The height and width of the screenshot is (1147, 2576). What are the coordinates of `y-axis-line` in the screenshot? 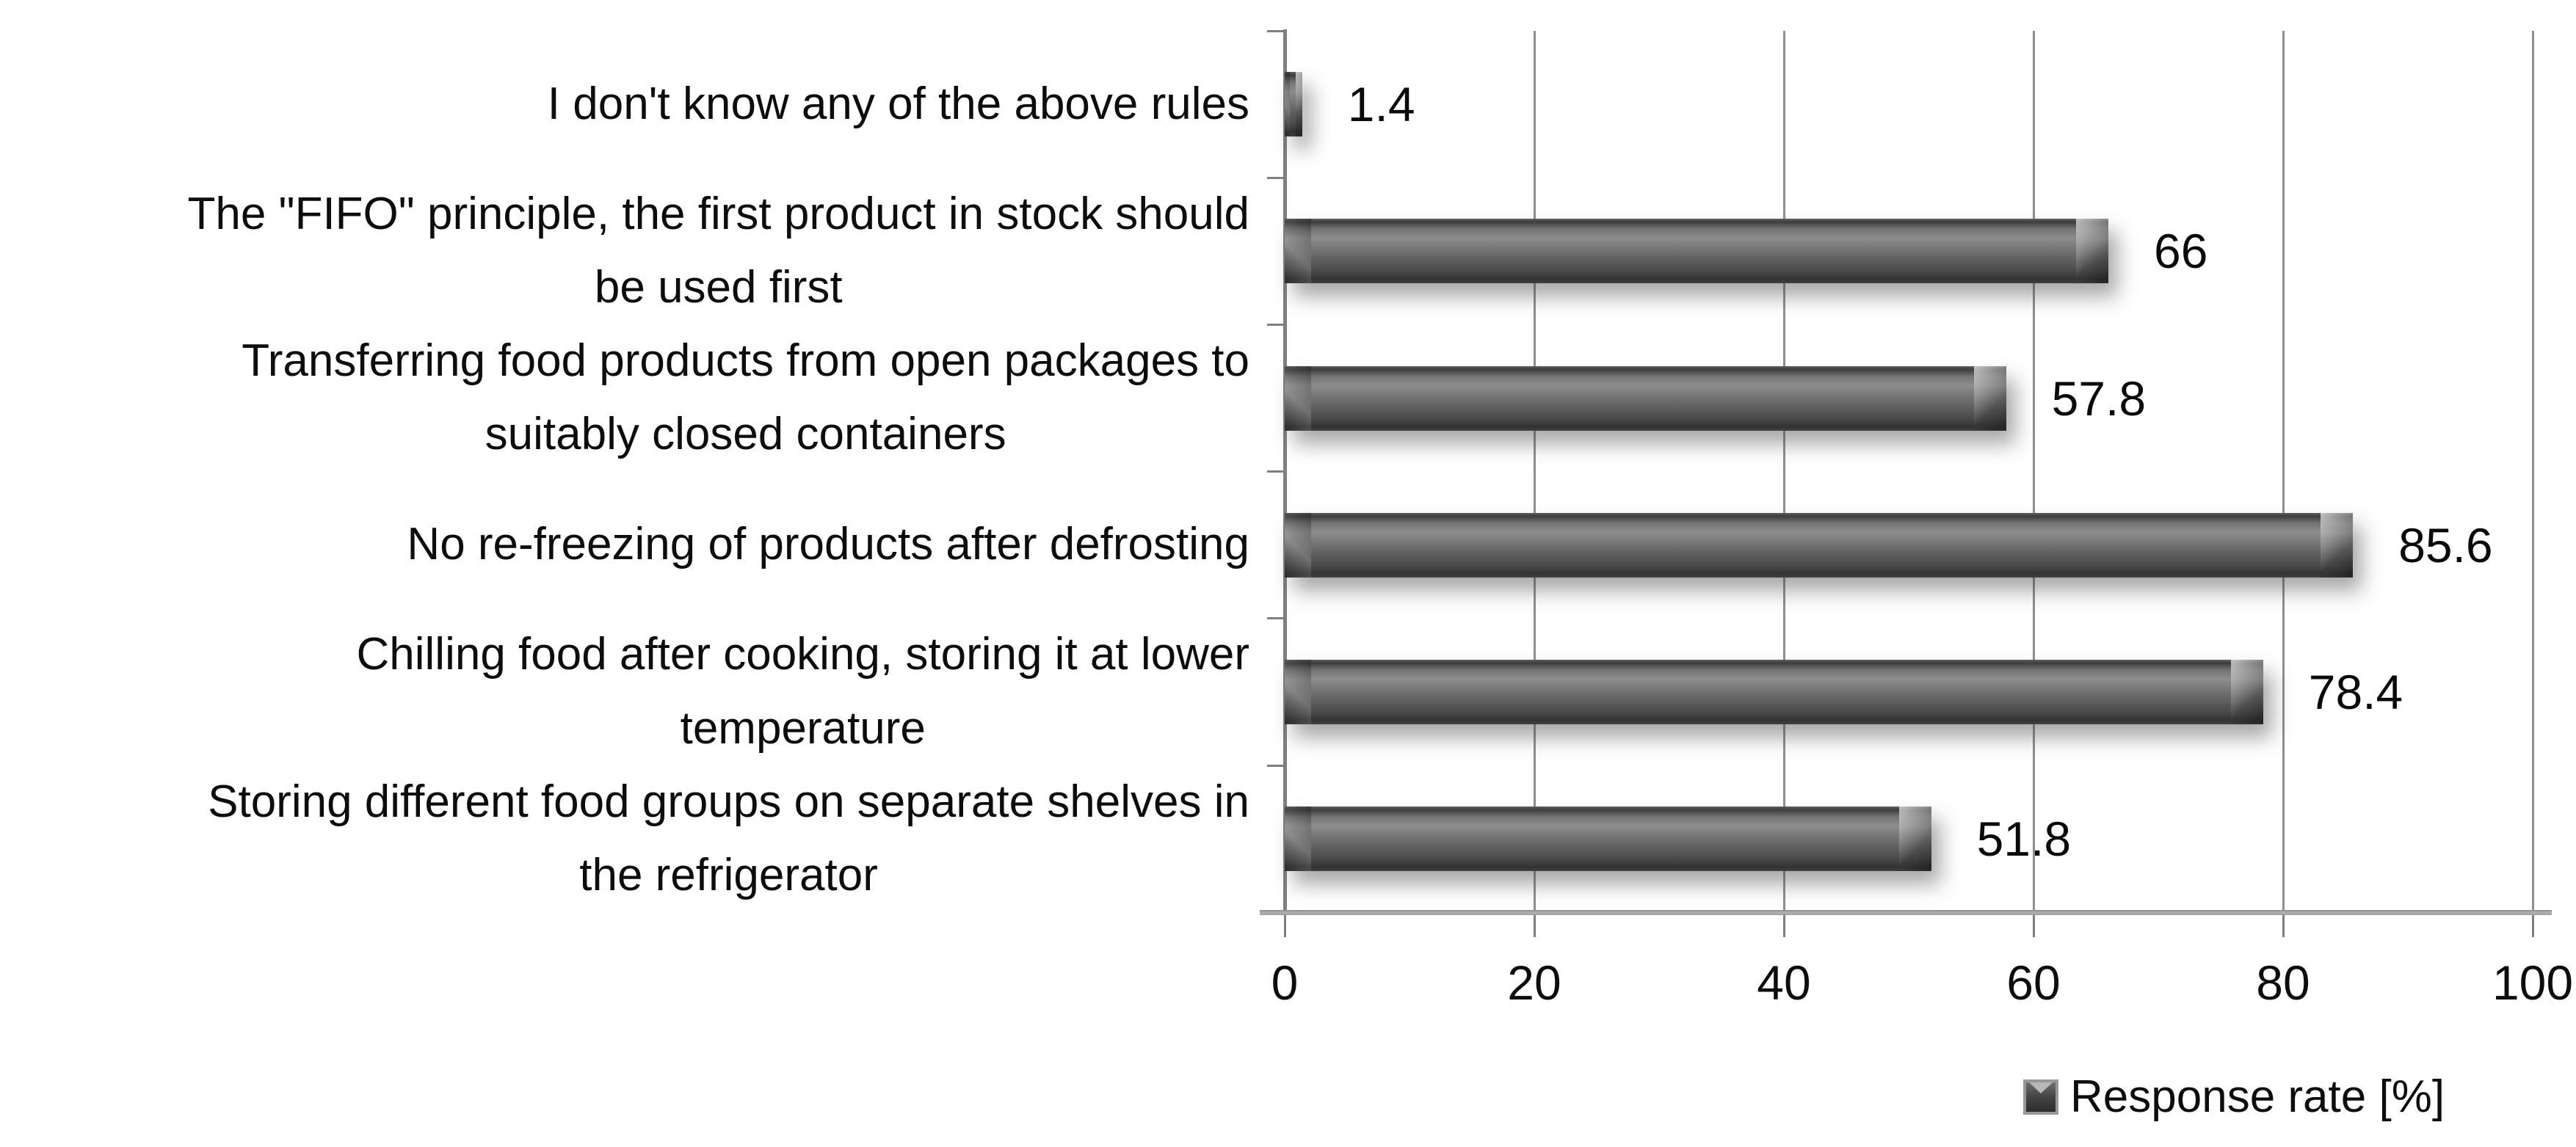 It's located at (1285, 471).